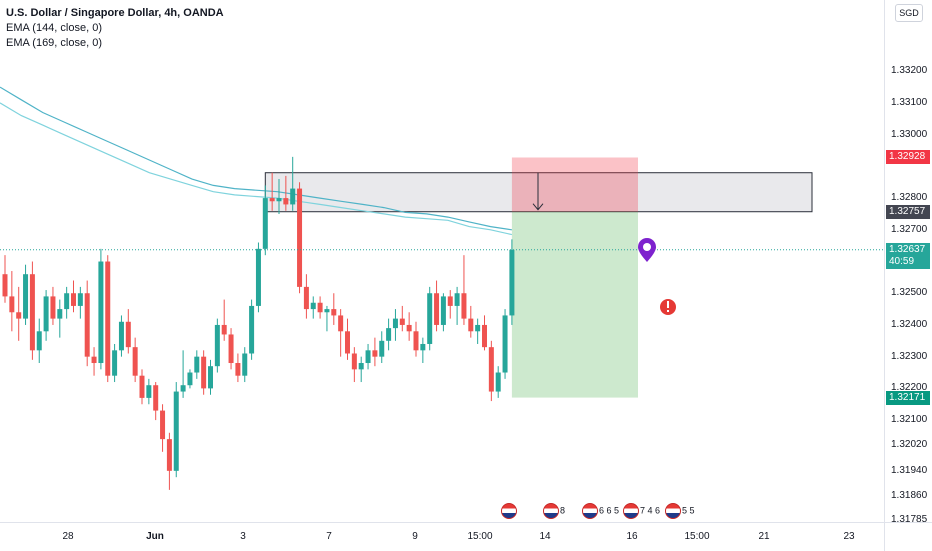 This screenshot has height=551, width=932. Describe the element at coordinates (909, 13) in the screenshot. I see `currency-button: SGD` at that location.